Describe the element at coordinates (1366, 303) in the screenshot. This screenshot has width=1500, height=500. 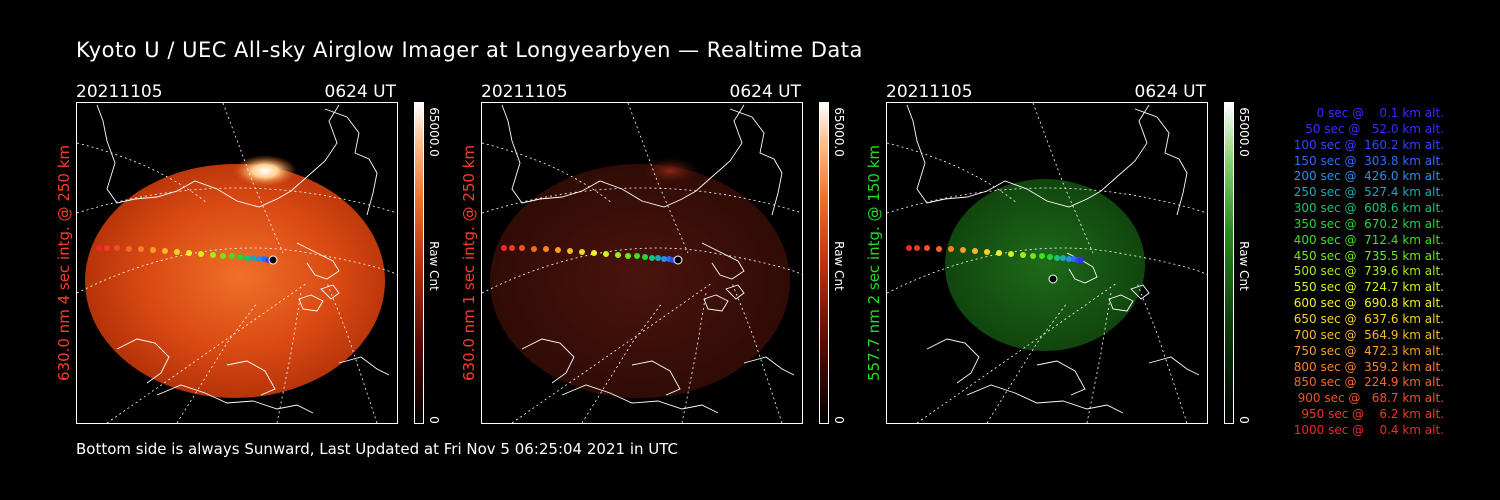
I see `legend-row: 600 sec @ 690.8 km alt.` at that location.